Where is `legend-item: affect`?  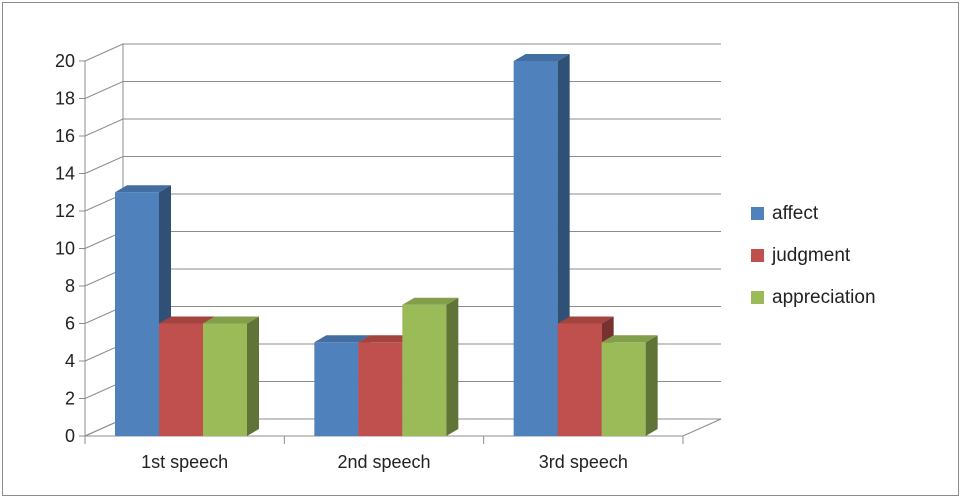 legend-item: affect is located at coordinates (785, 213).